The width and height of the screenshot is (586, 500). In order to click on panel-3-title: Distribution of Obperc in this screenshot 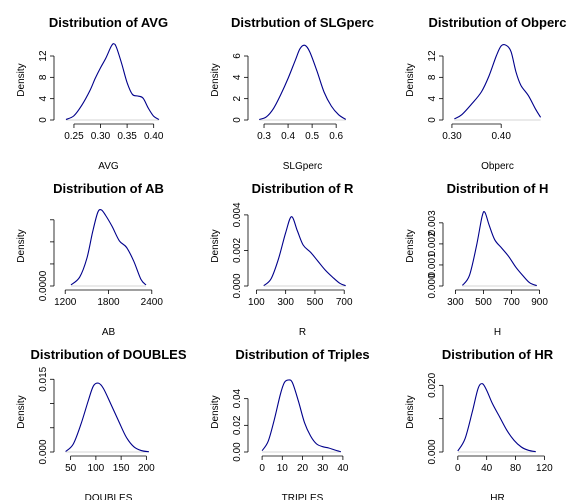, I will do `click(498, 22)`.